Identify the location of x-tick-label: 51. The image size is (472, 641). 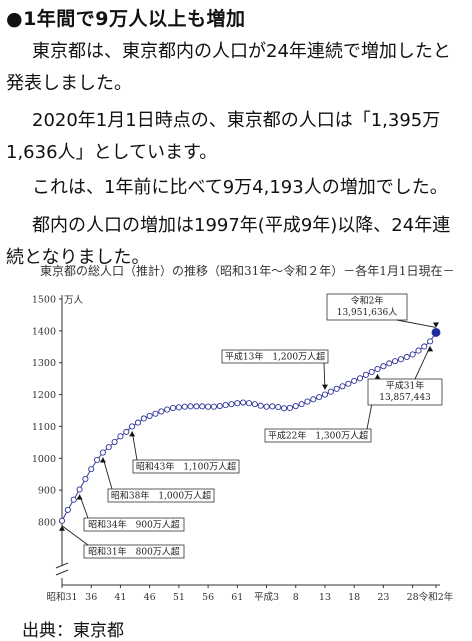
(179, 597).